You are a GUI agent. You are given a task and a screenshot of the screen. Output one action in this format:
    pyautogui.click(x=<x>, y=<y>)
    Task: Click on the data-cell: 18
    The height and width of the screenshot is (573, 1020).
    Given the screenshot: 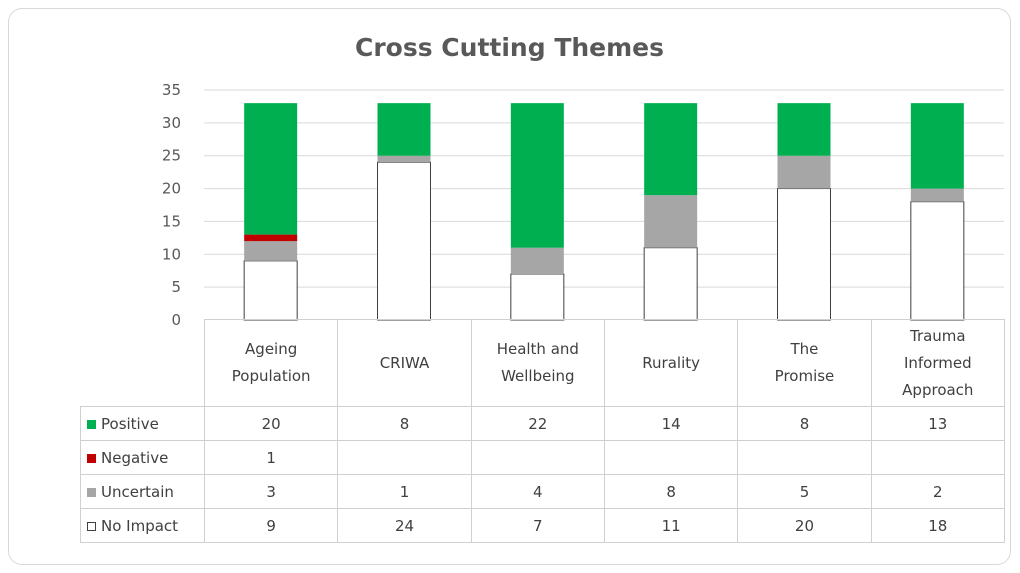 What is the action you would take?
    pyautogui.click(x=937, y=525)
    